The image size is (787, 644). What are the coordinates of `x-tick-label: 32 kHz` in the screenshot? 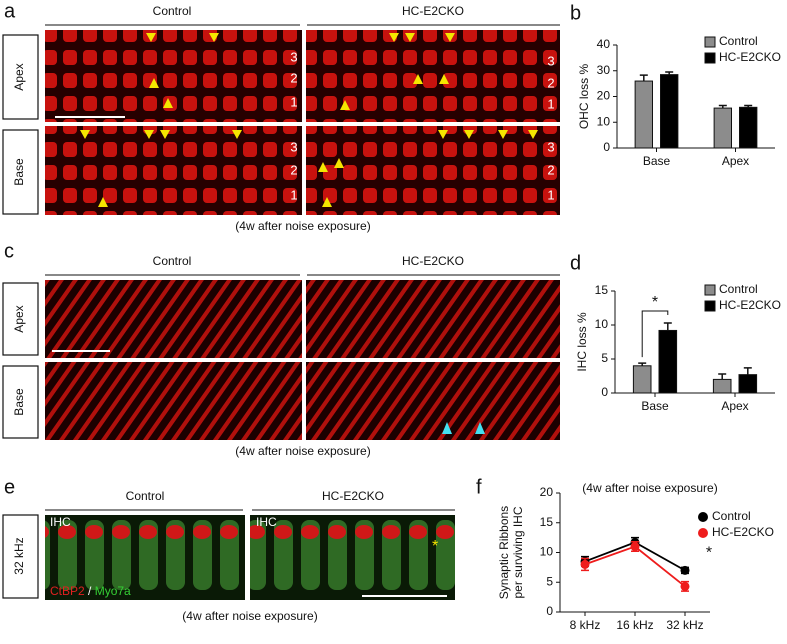 It's located at (684, 625).